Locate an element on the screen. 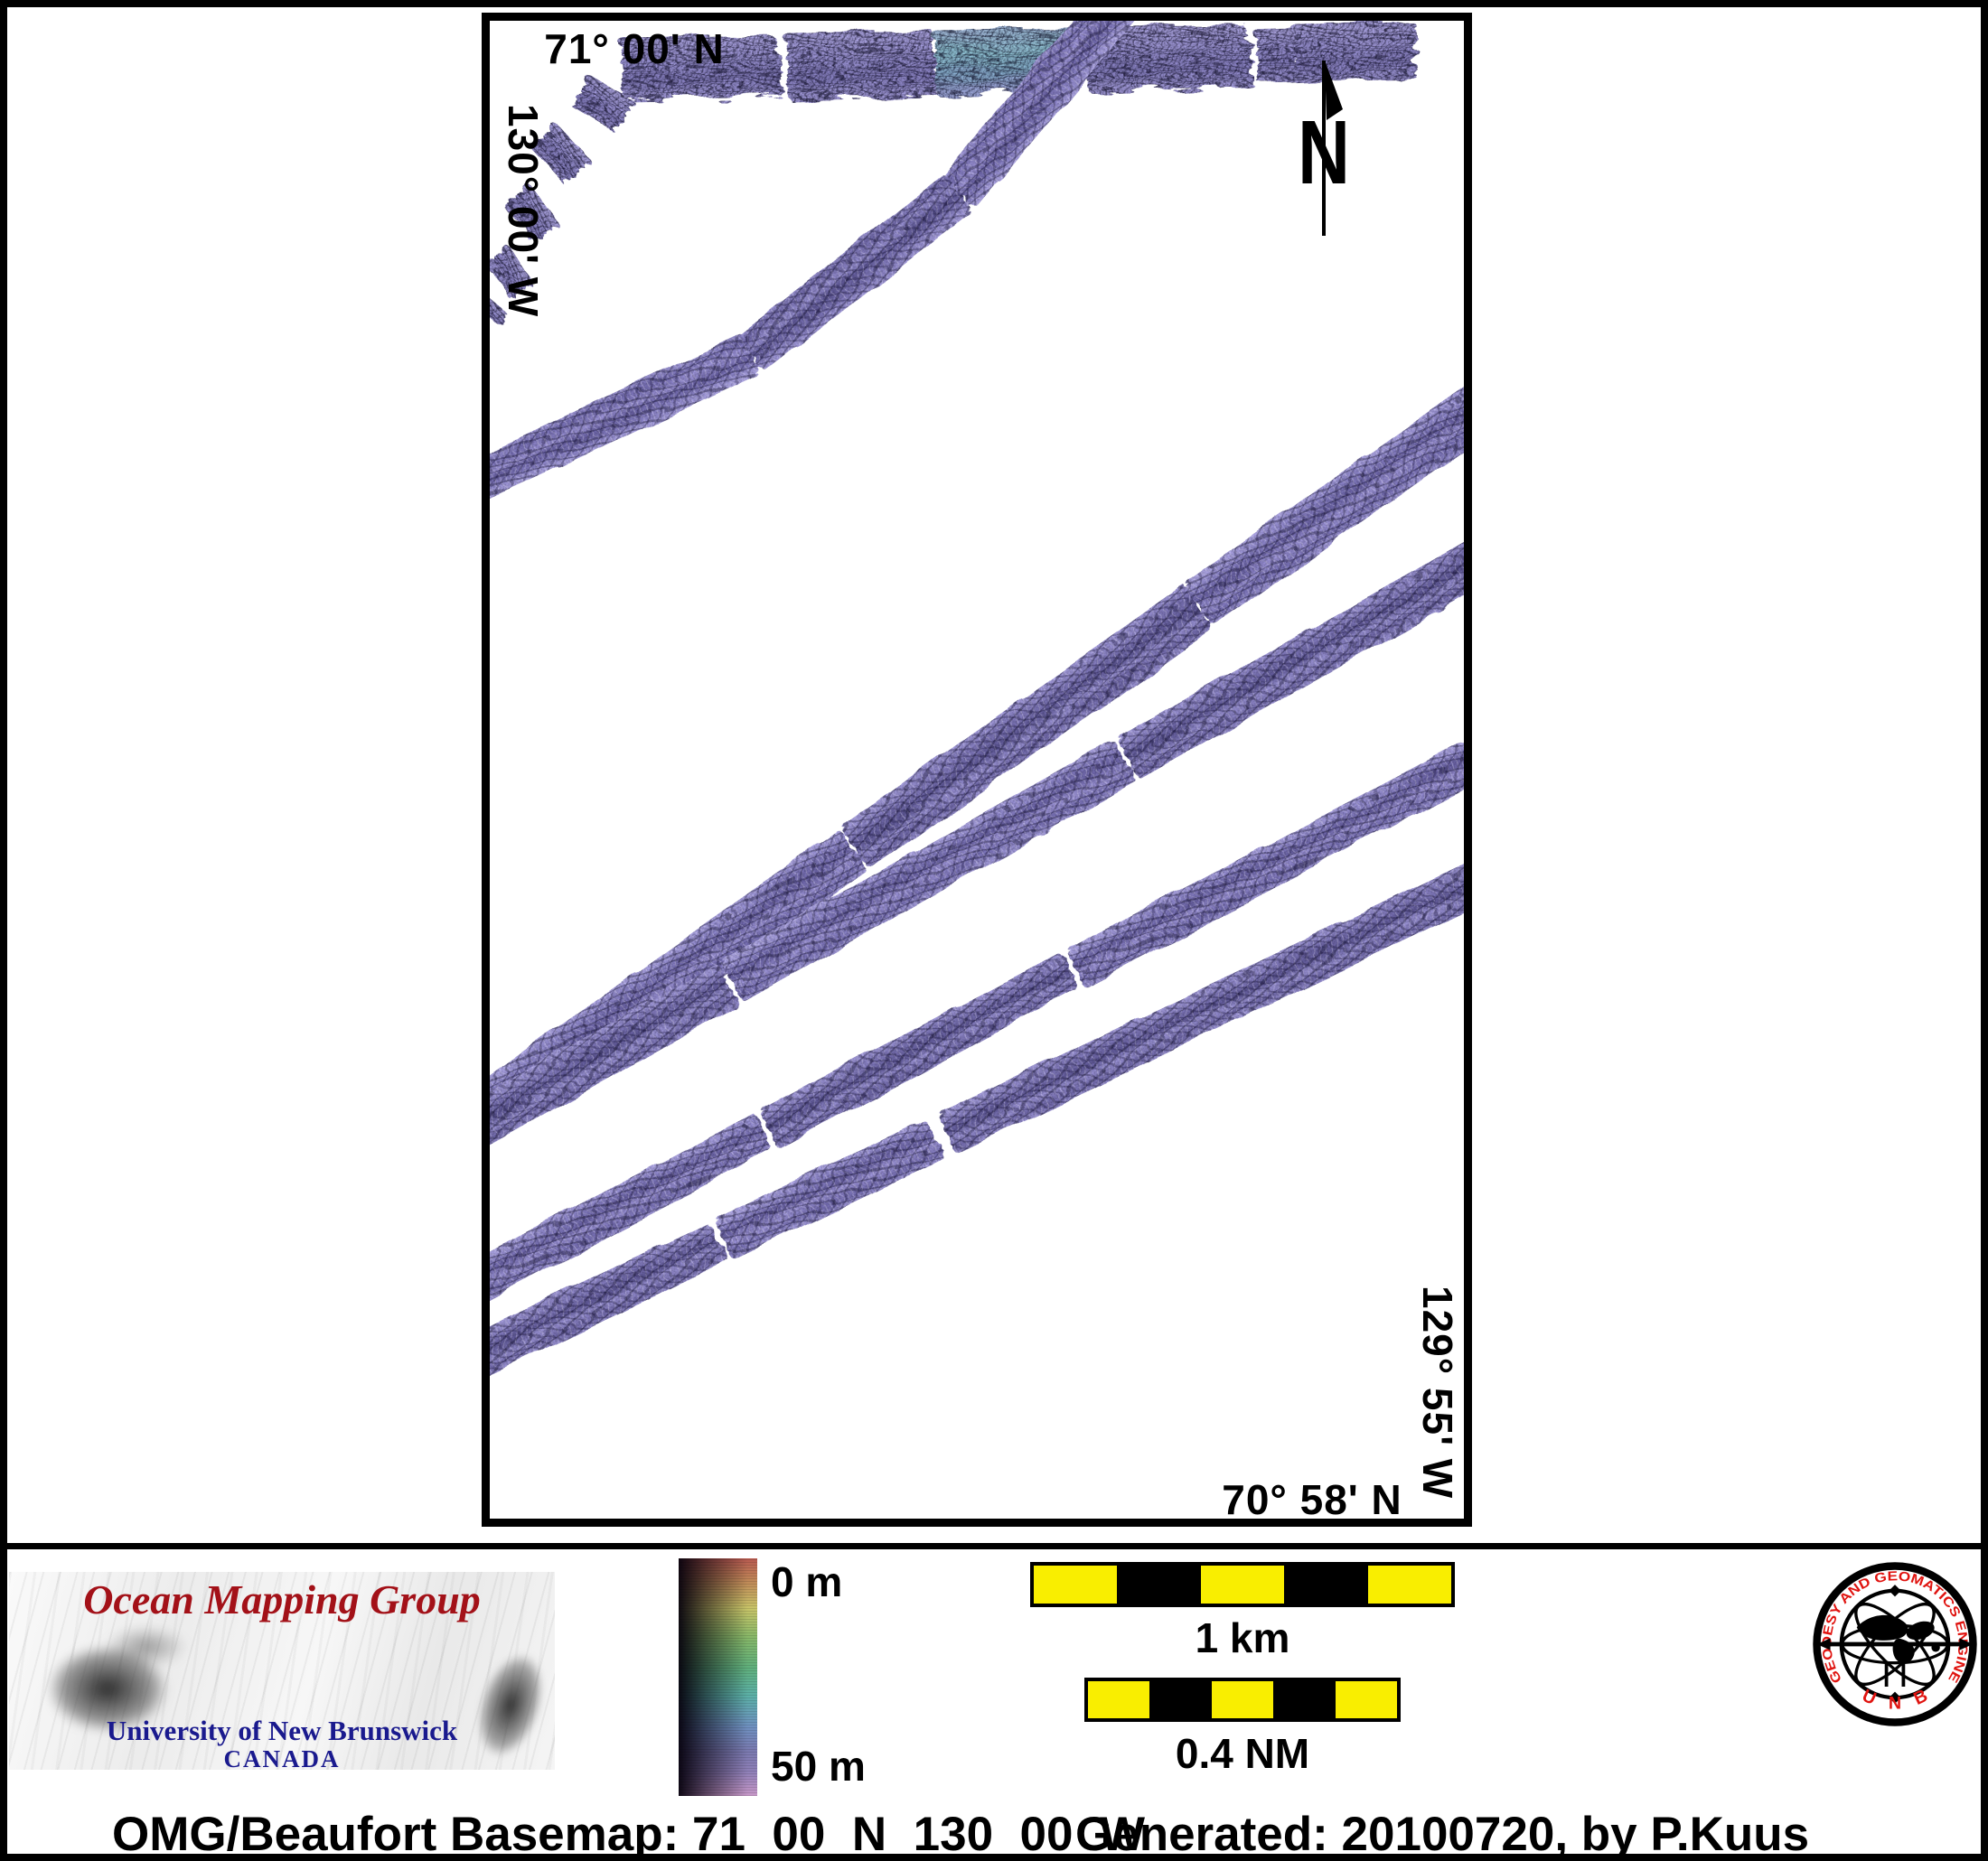  omg-university: University of New Brunswick is located at coordinates (282, 1730).